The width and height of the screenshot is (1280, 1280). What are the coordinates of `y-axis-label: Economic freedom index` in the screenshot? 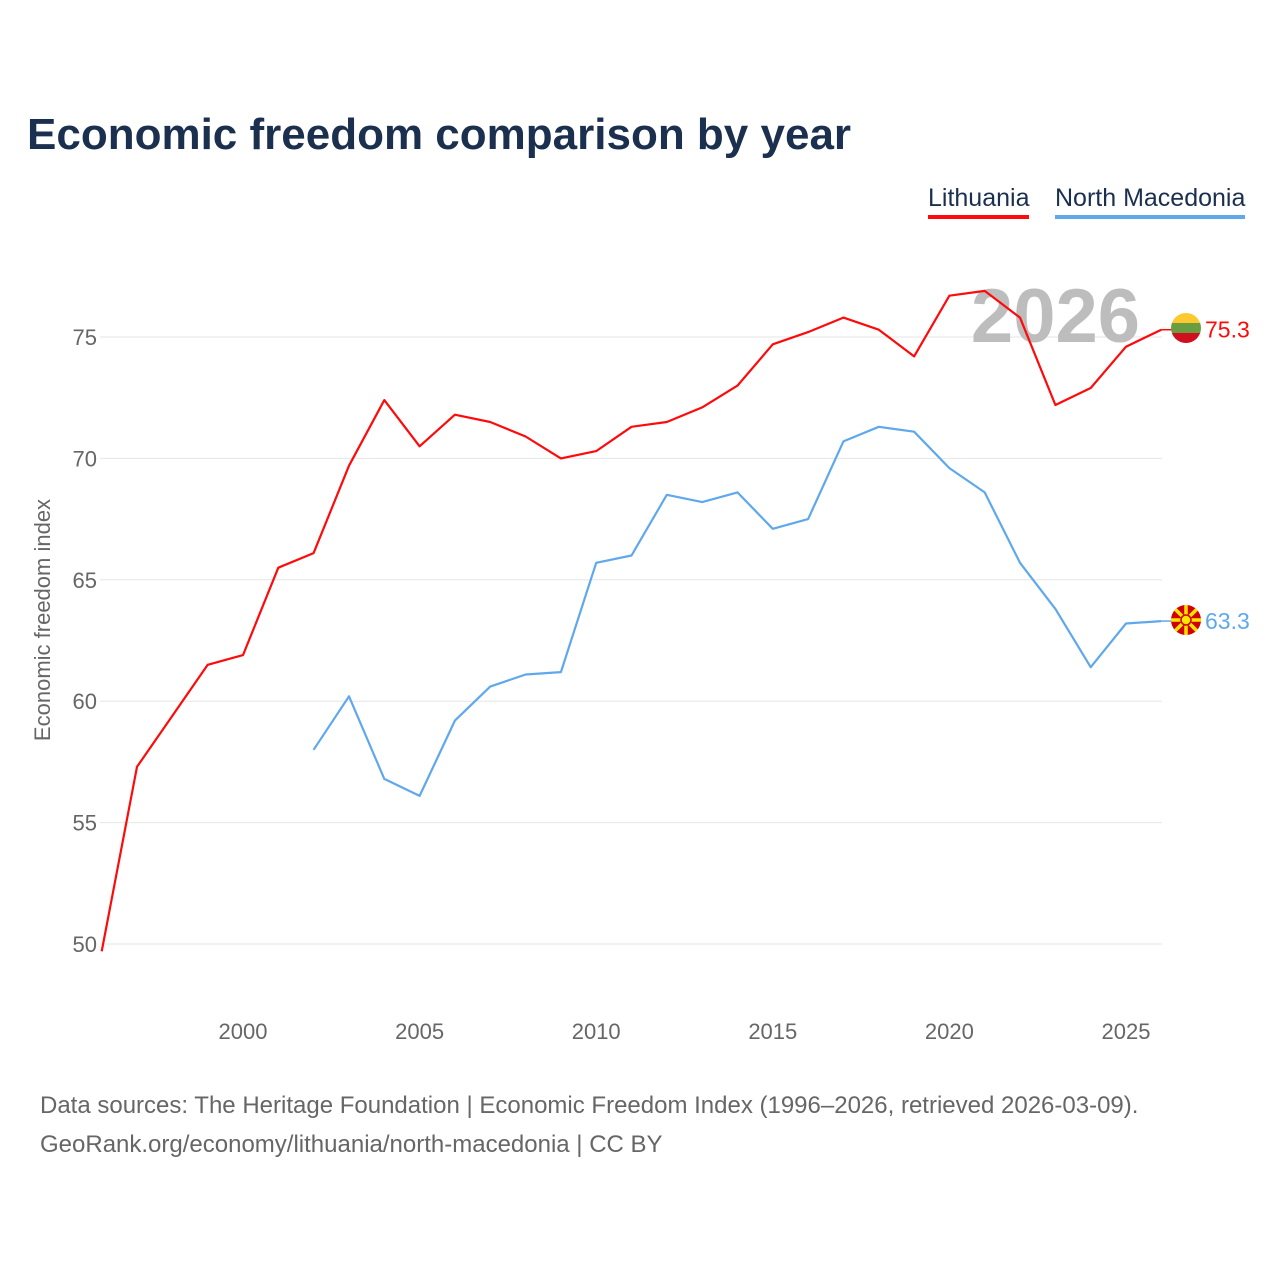 It's located at (42, 620).